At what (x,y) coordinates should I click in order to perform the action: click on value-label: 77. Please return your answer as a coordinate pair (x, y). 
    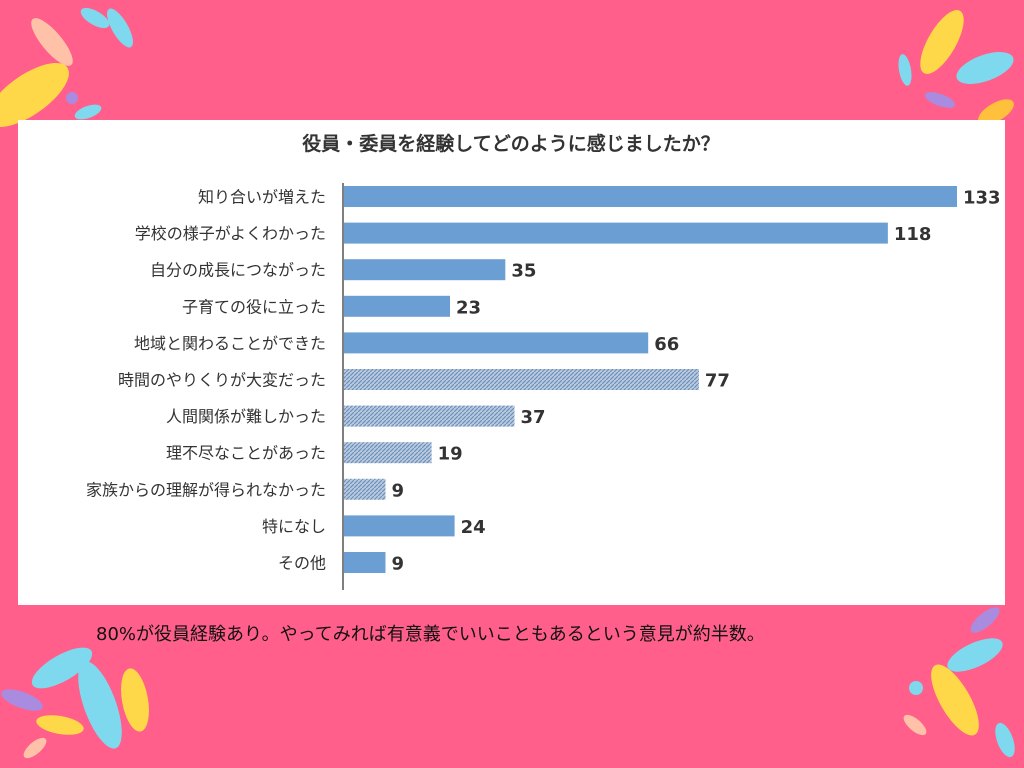
    Looking at the image, I should click on (717, 381).